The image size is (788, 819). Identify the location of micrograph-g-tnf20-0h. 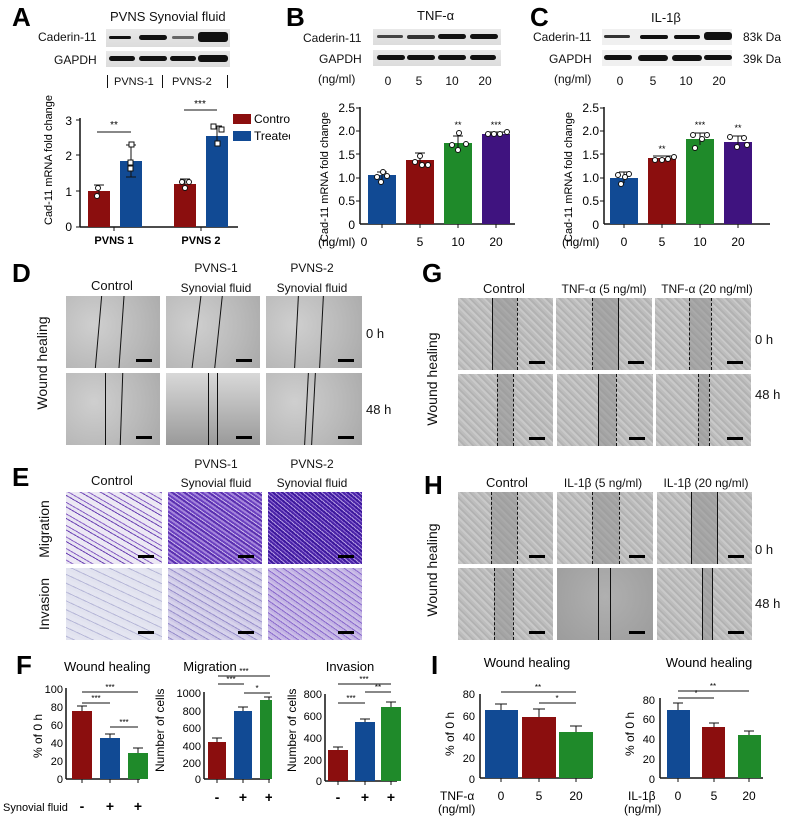
(703, 334).